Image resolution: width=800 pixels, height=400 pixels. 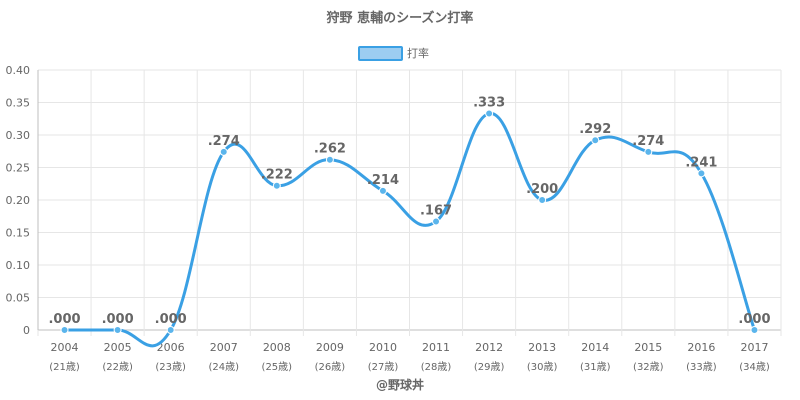 What do you see at coordinates (701, 367) in the screenshot?
I see `x-tick-sublabel: (33歳)` at bounding box center [701, 367].